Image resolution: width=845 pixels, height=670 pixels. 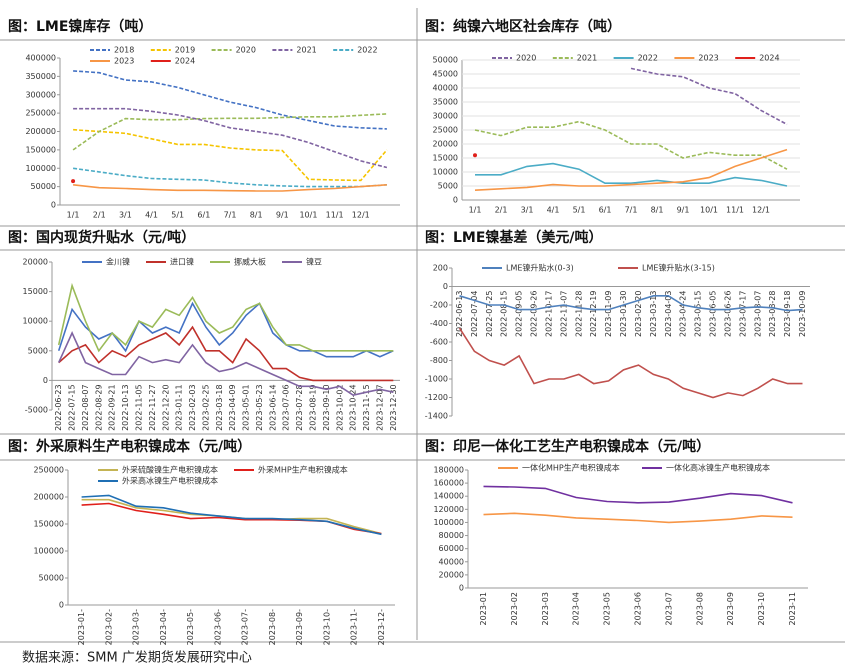 I want to click on x-tick-label: 2023-04, so click(x=576, y=608).